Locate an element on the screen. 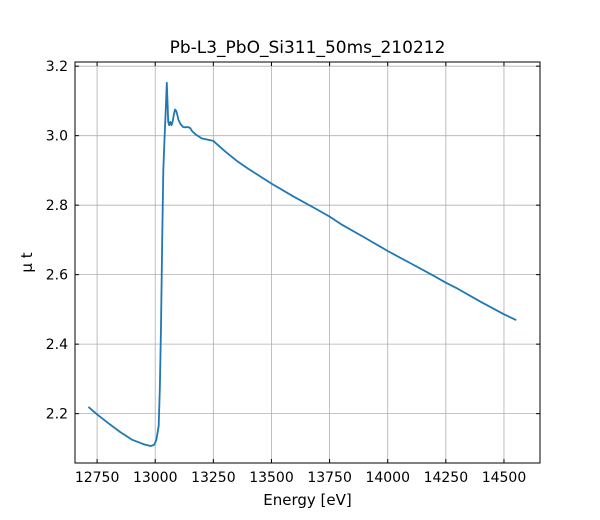 The width and height of the screenshot is (600, 520). y-tick-label: 3.2 is located at coordinates (57, 67).